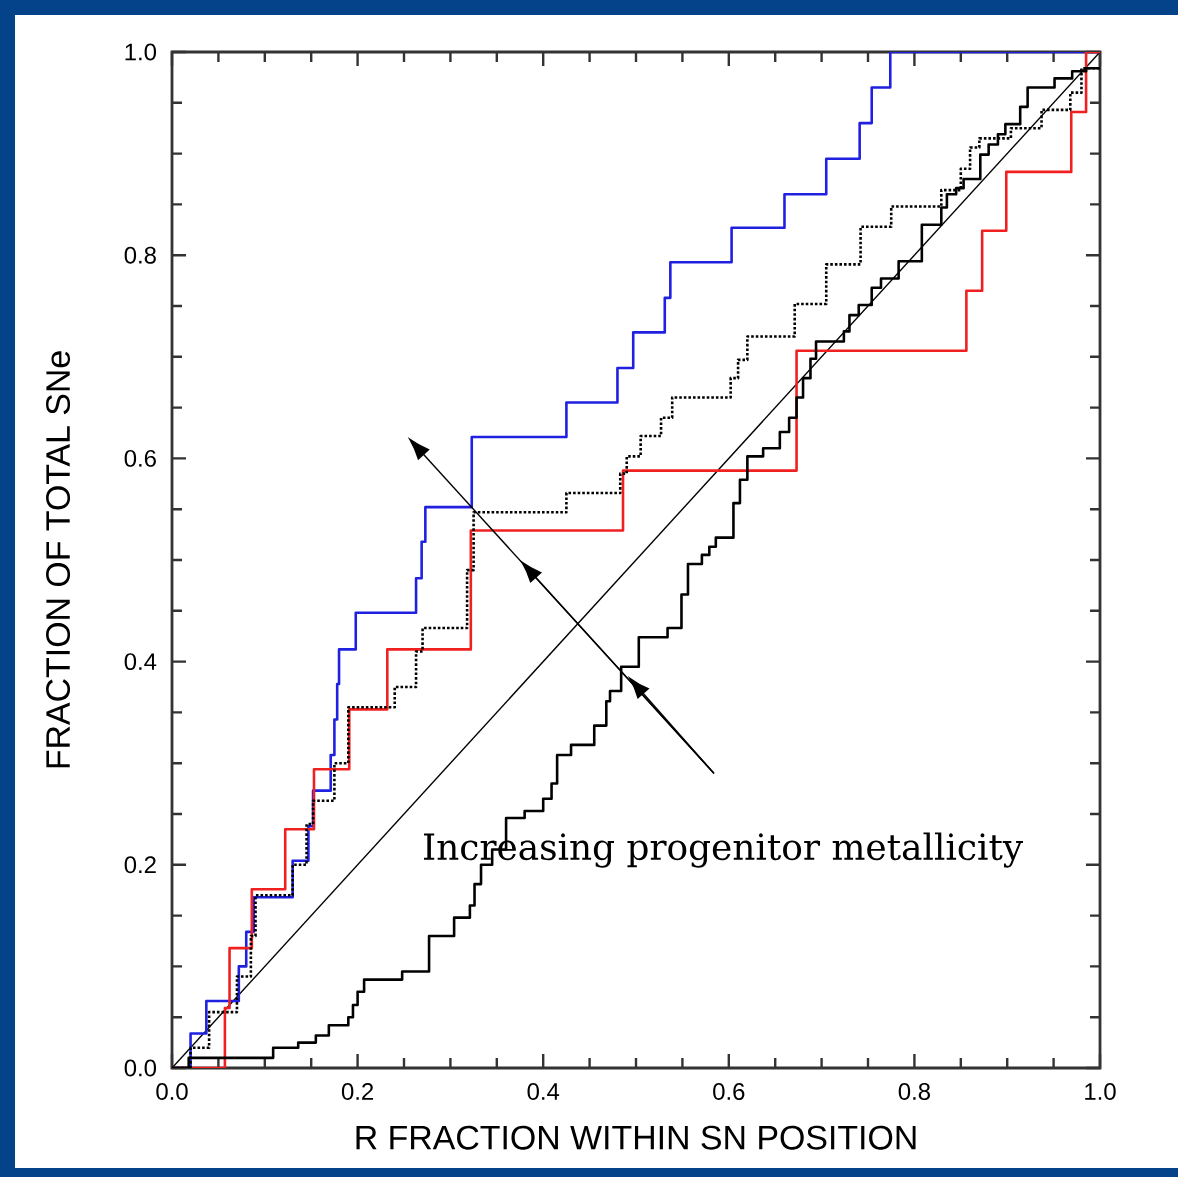  What do you see at coordinates (140, 662) in the screenshot?
I see `y-tick-label: 0.4` at bounding box center [140, 662].